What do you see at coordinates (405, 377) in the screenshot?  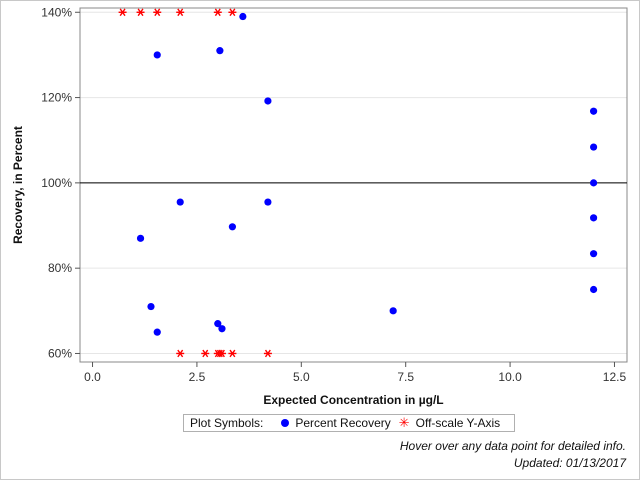 I see `x-tick-label: 7.5` at bounding box center [405, 377].